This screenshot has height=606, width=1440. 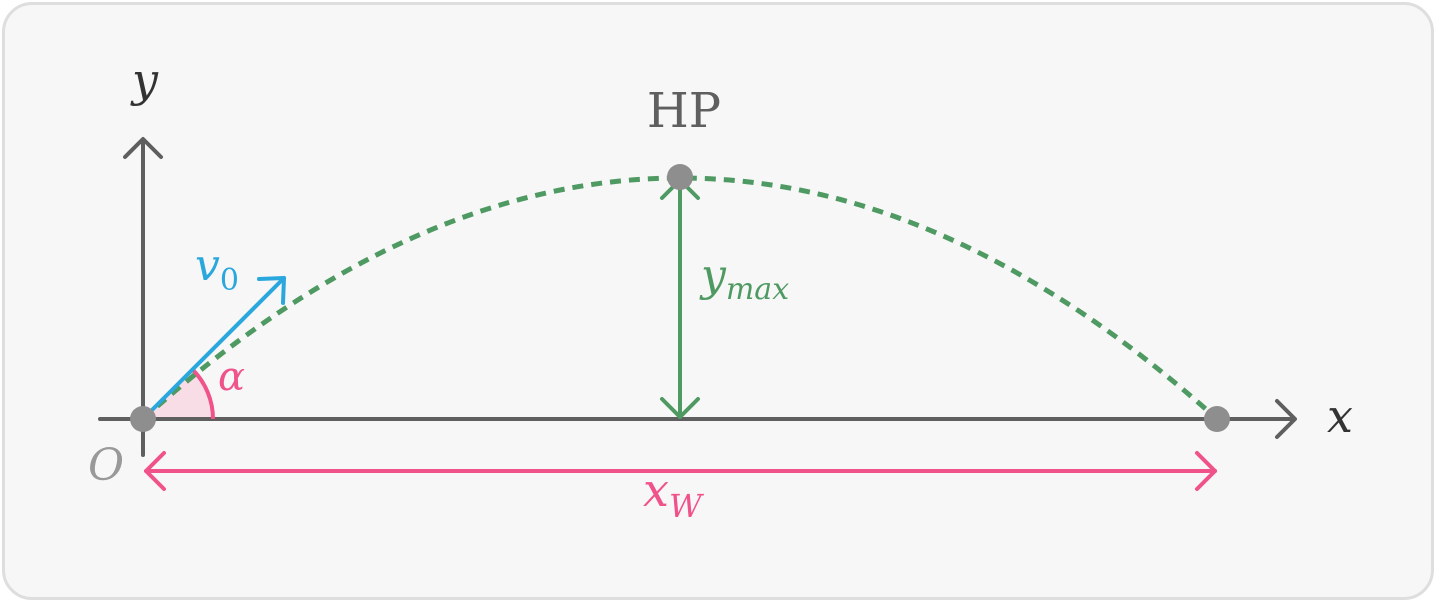 I want to click on velocity-label-base: v, so click(x=207, y=265).